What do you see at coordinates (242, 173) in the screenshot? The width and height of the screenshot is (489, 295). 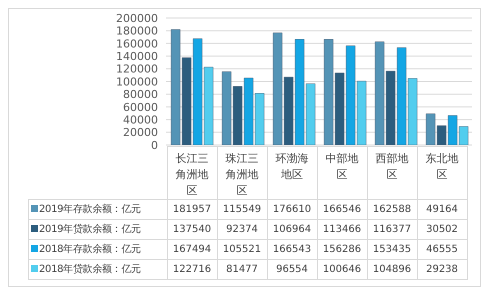 I see `x-tick-label: 珠江三角洲地区` at bounding box center [242, 173].